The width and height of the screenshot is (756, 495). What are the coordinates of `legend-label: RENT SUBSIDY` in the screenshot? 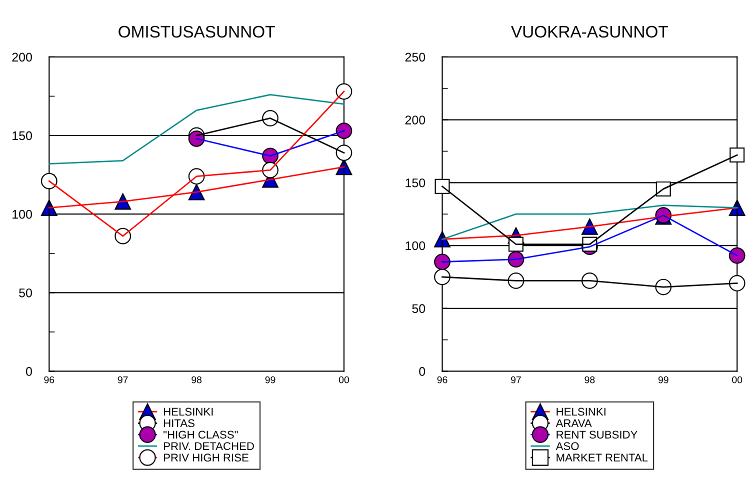 It's located at (597, 434).